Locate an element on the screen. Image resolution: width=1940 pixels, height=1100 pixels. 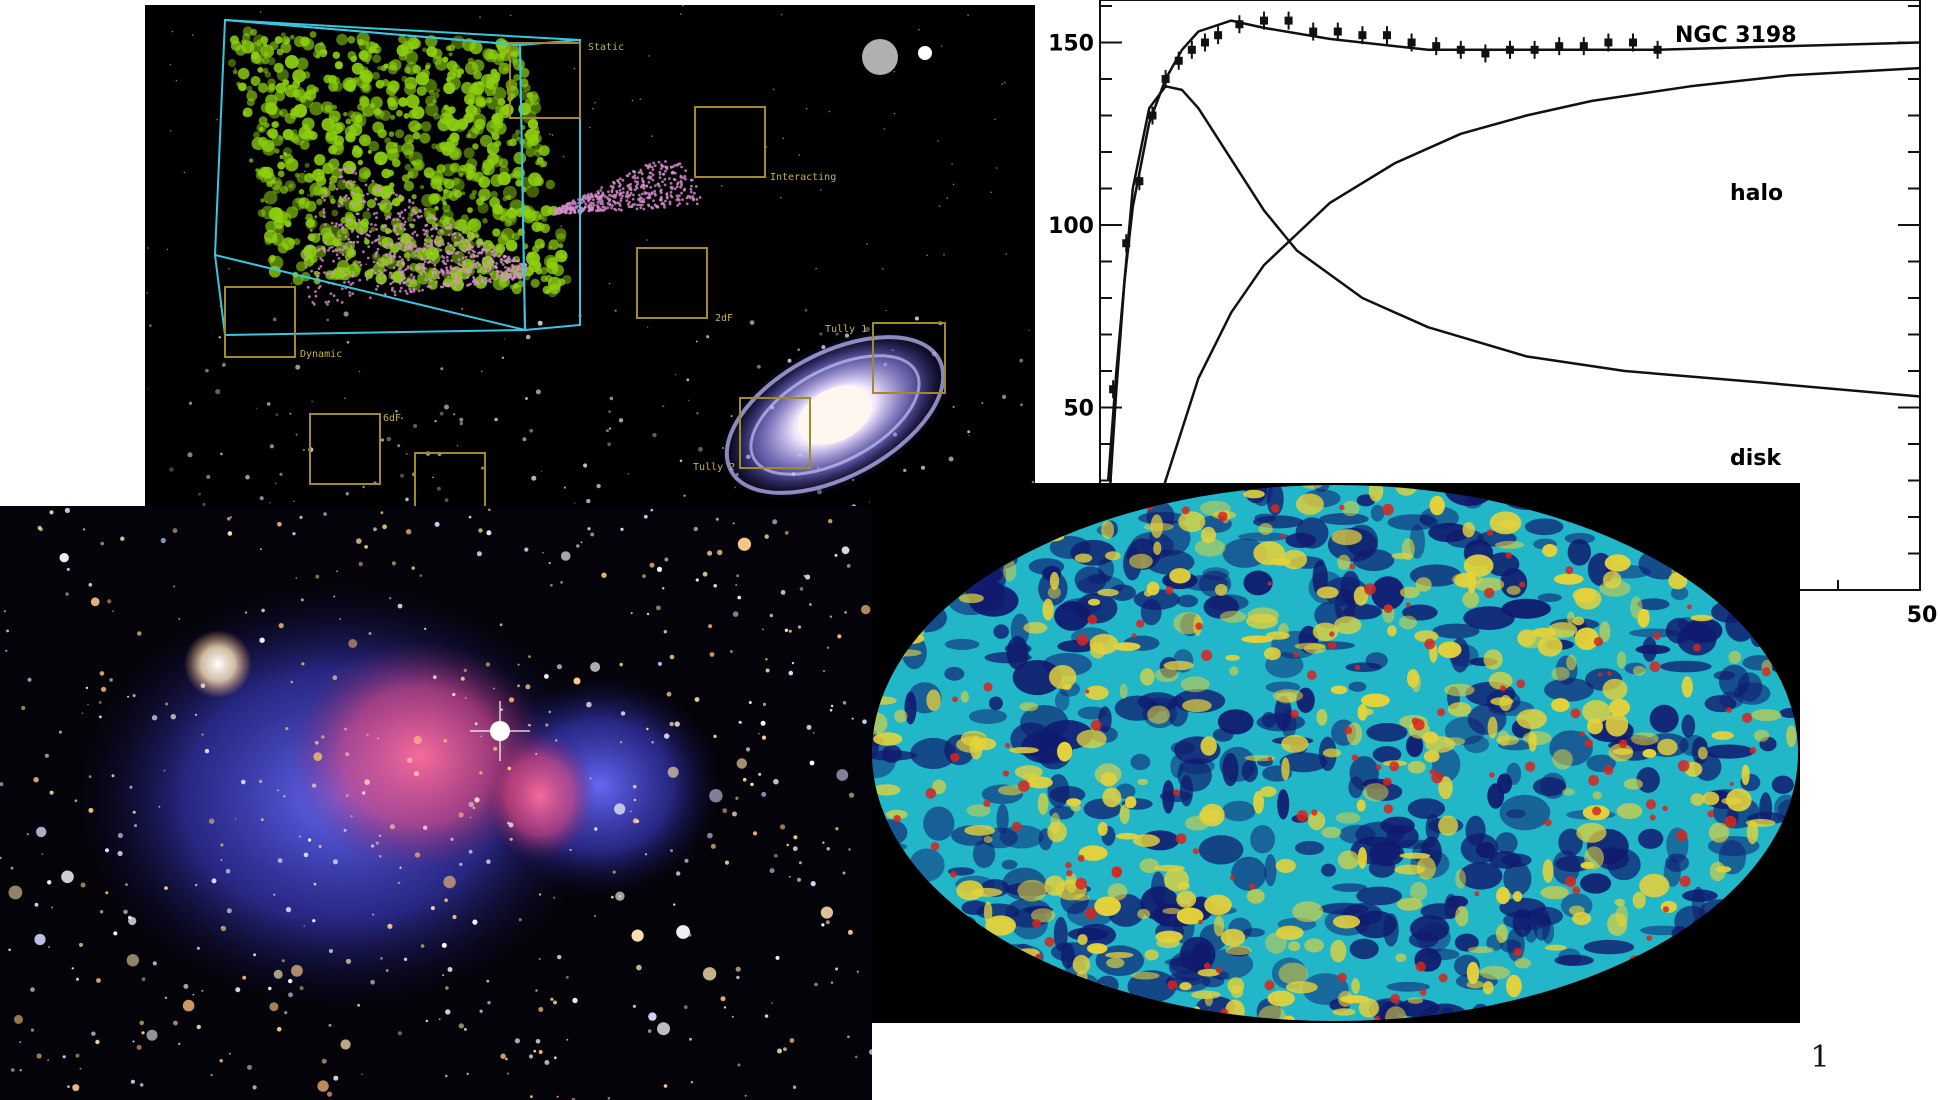
galaxy-label: NGC 3198 is located at coordinates (1736, 35).